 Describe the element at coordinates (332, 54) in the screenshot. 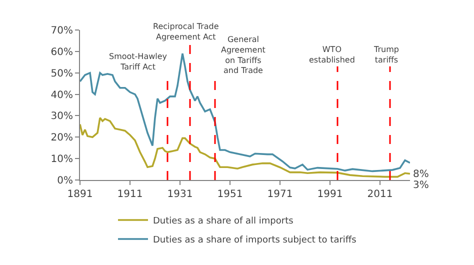

I see `ref-line-label: WTO established` at that location.